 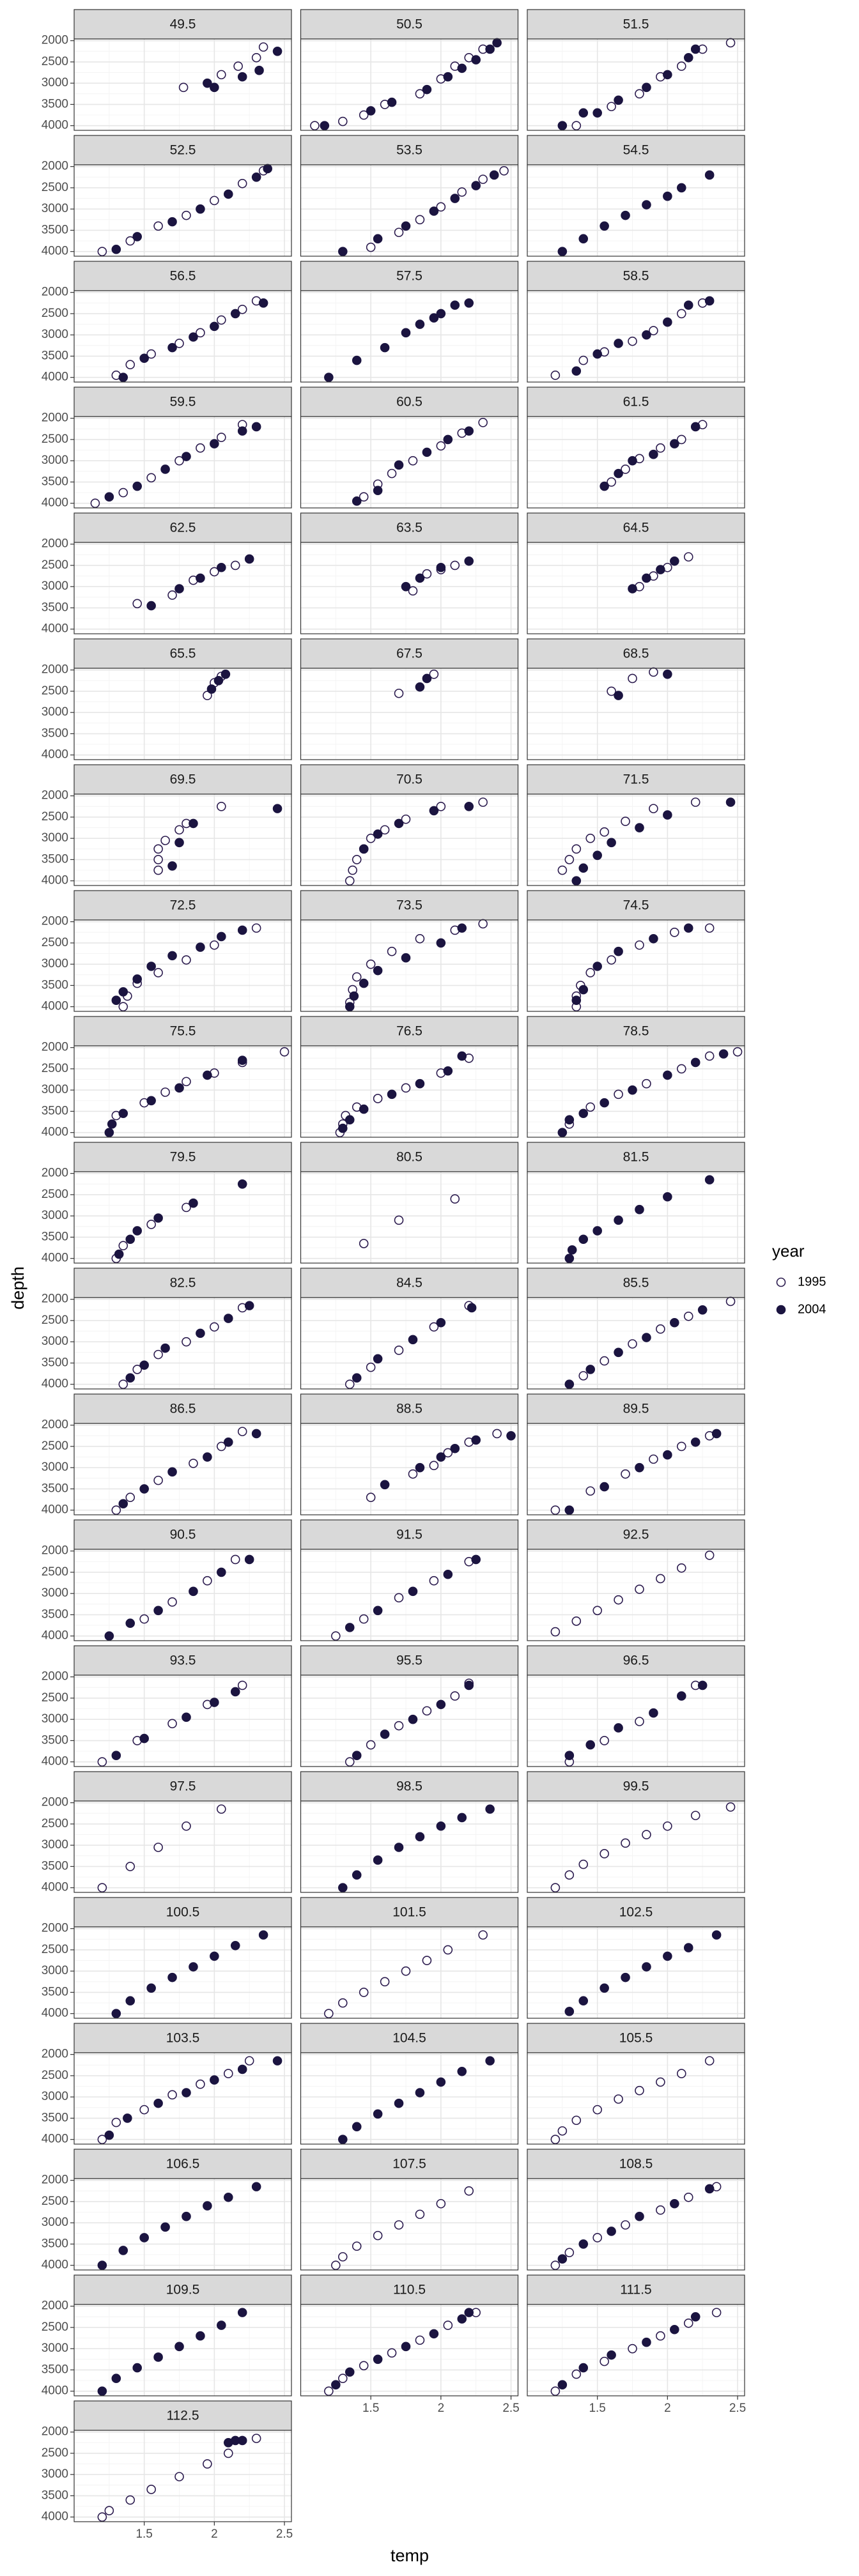 What do you see at coordinates (812, 1282) in the screenshot?
I see `legend-label: 1995` at bounding box center [812, 1282].